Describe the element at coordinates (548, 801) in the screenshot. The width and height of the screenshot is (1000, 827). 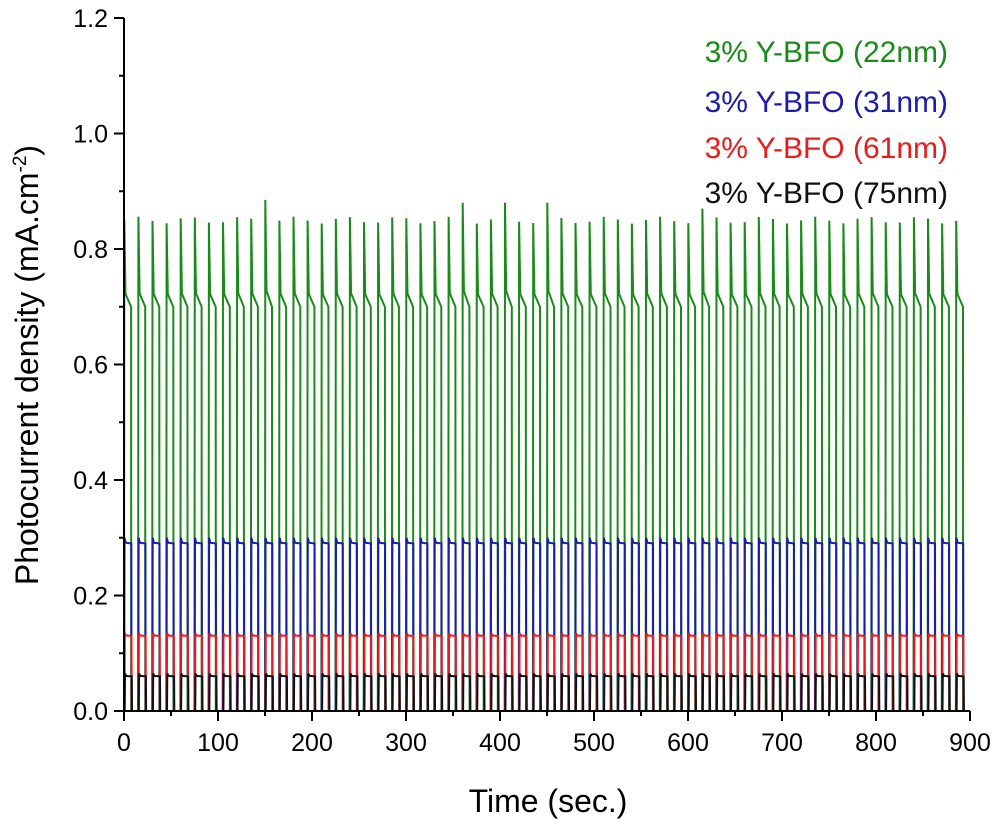
I see `x-axis-title: Time (sec.)` at that location.